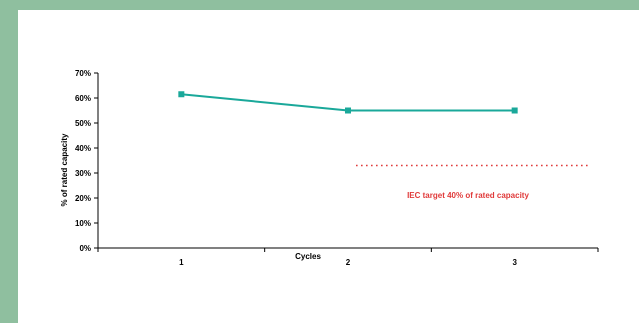 The width and height of the screenshot is (639, 323). Describe the element at coordinates (83, 161) in the screenshot. I see `y-tick-labels: 0% 10% 20% 30% 40% 50% 60% 70%` at that location.